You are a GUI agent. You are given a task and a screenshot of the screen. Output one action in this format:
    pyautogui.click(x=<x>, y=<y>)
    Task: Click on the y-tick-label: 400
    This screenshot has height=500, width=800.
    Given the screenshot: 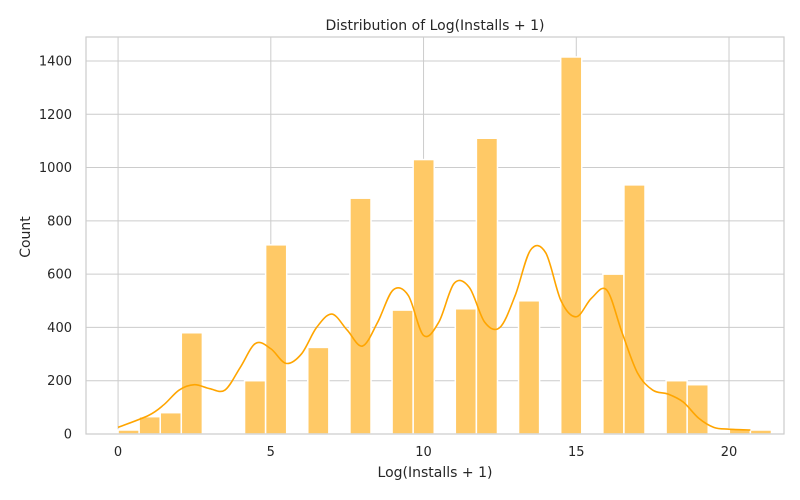 What is the action you would take?
    pyautogui.click(x=59, y=328)
    